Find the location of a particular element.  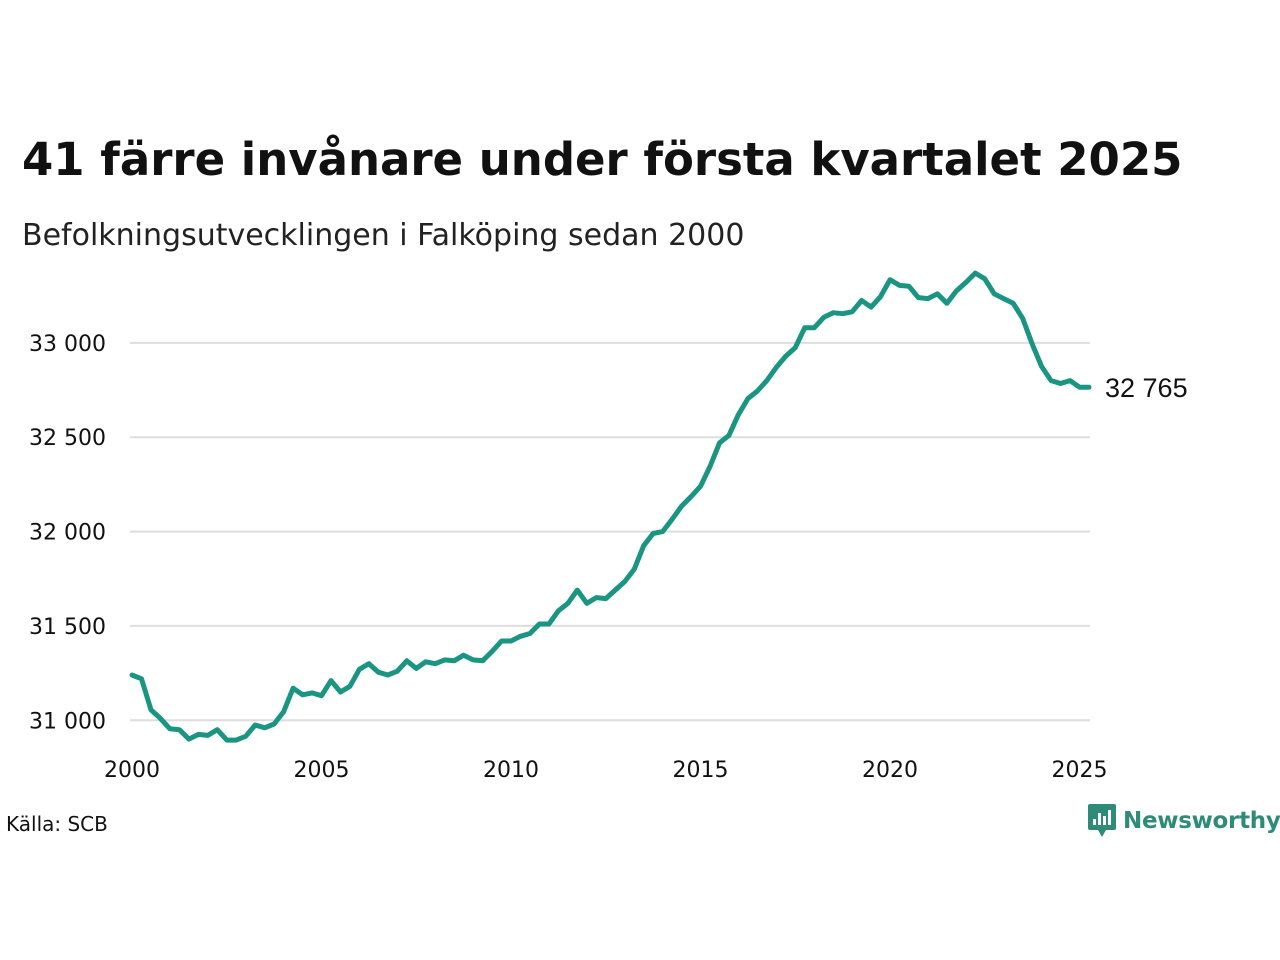

y-axis-tick-labels: 31 000 31 500 32 000 32 500 33 000 is located at coordinates (67, 533).